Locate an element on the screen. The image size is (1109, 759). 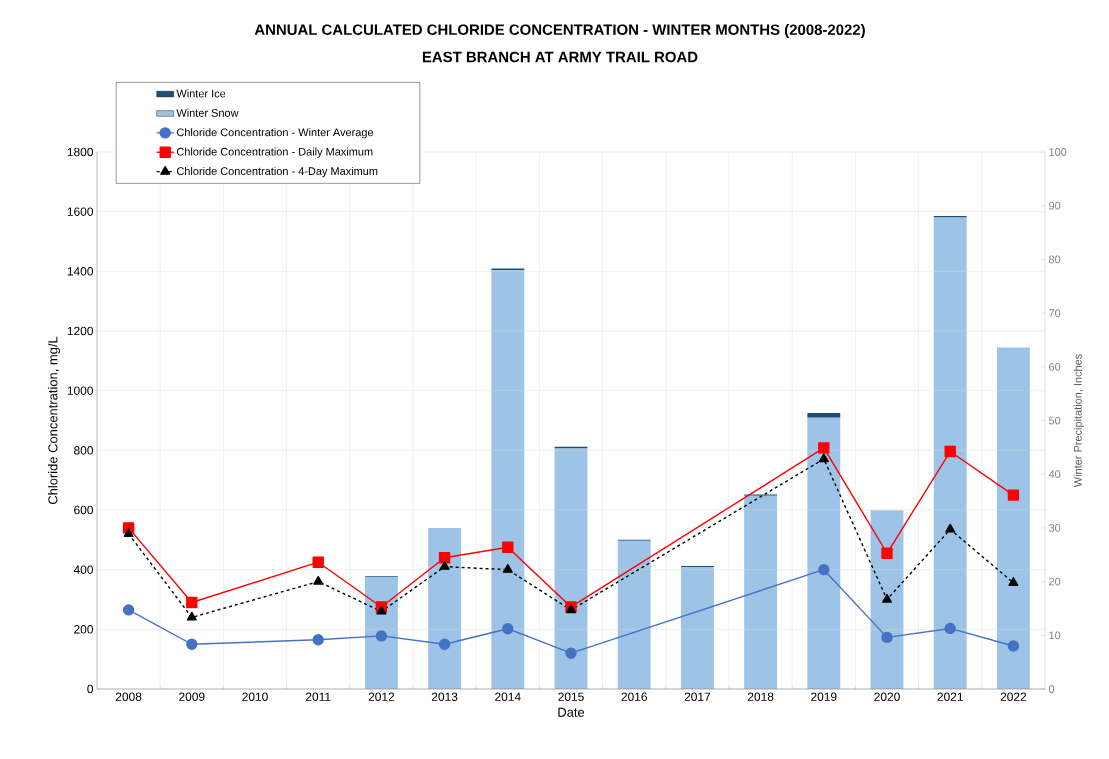
legend-label: Chloride Concentration - Daily Maximum is located at coordinates (274, 152).